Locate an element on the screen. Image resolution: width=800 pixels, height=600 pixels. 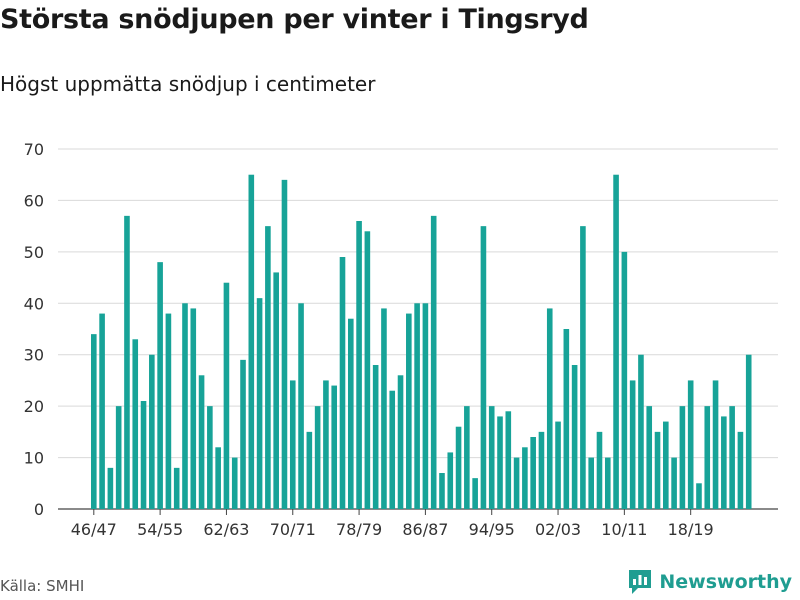
source-note: Källa: SMHI is located at coordinates (42, 586).